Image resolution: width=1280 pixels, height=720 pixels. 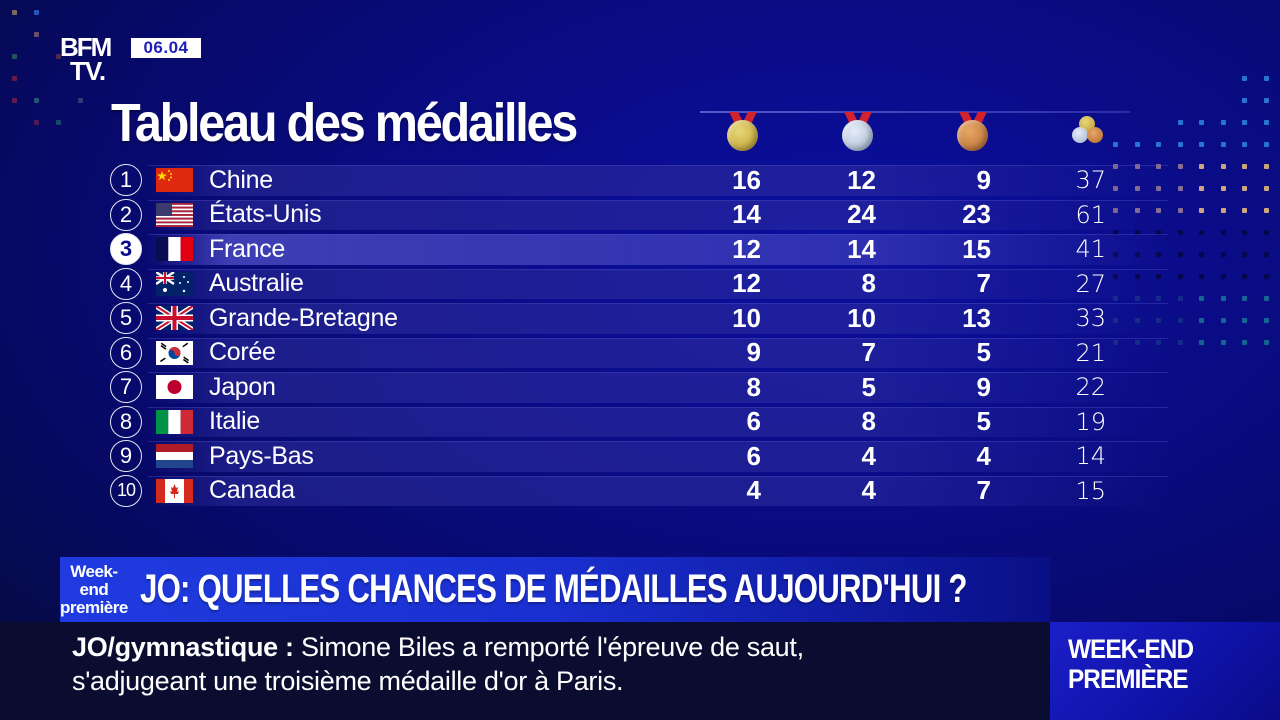 What do you see at coordinates (126, 456) in the screenshot?
I see `rank-badge: 9` at bounding box center [126, 456].